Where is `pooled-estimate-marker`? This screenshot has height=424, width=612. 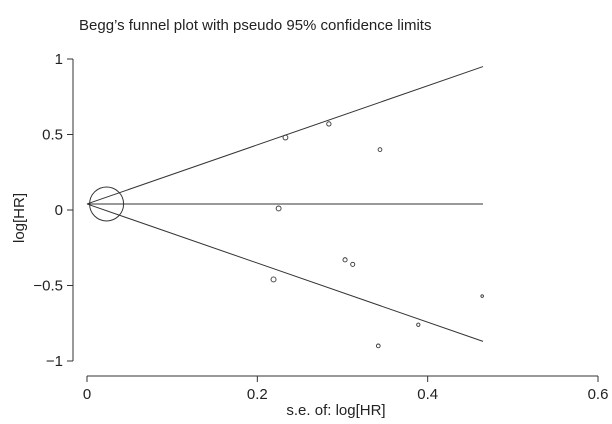 pooled-estimate-marker is located at coordinates (107, 204).